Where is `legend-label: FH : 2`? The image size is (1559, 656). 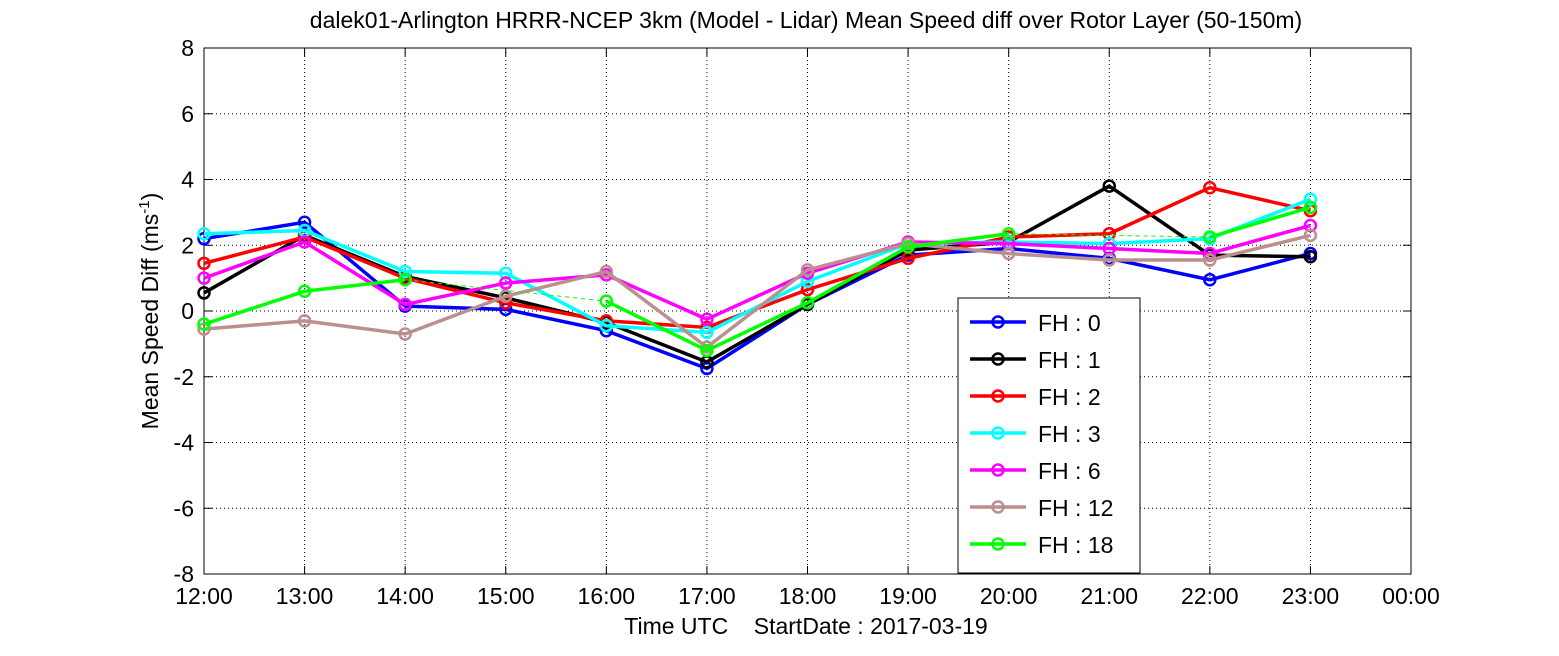
legend-label: FH : 2 is located at coordinates (1069, 397).